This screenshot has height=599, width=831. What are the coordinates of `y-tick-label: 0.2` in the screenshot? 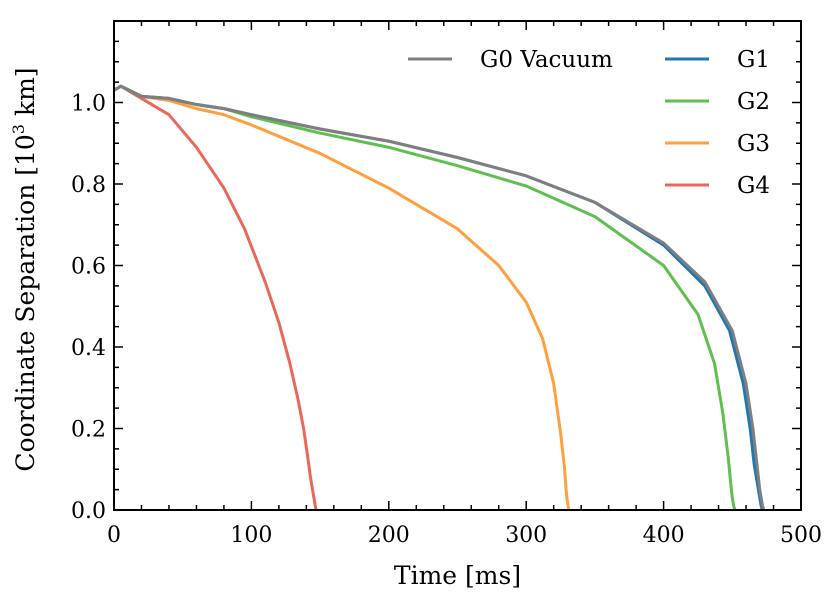 It's located at (88, 430).